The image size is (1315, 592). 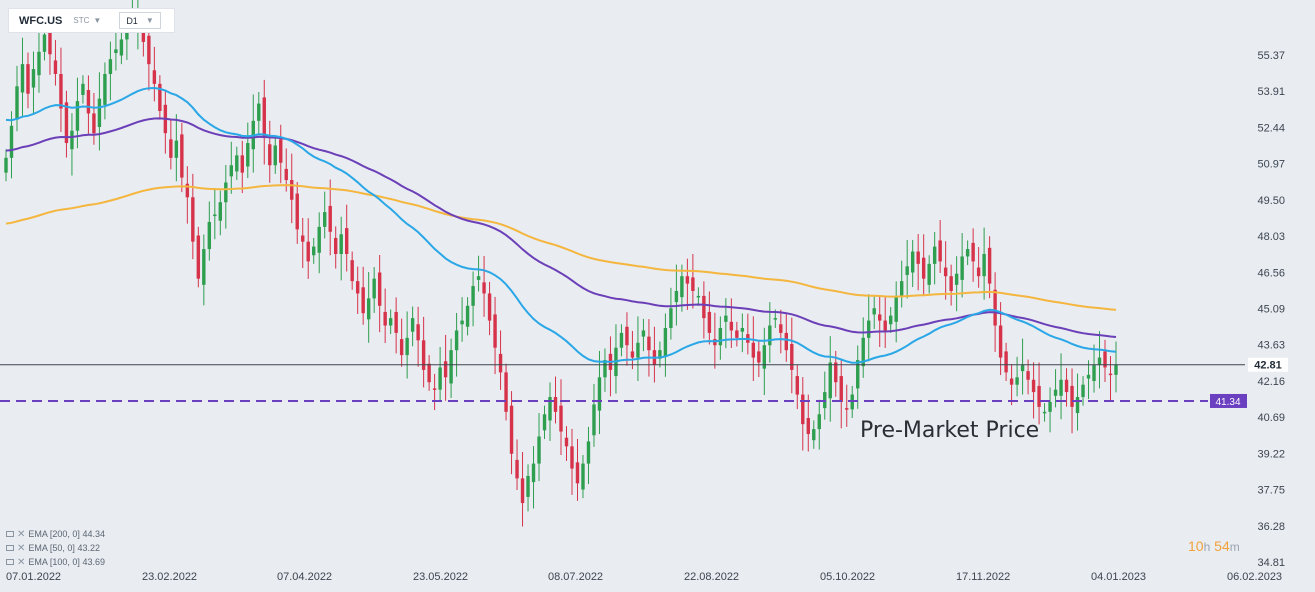 What do you see at coordinates (1271, 491) in the screenshot?
I see `y-tick-label: 37.75` at bounding box center [1271, 491].